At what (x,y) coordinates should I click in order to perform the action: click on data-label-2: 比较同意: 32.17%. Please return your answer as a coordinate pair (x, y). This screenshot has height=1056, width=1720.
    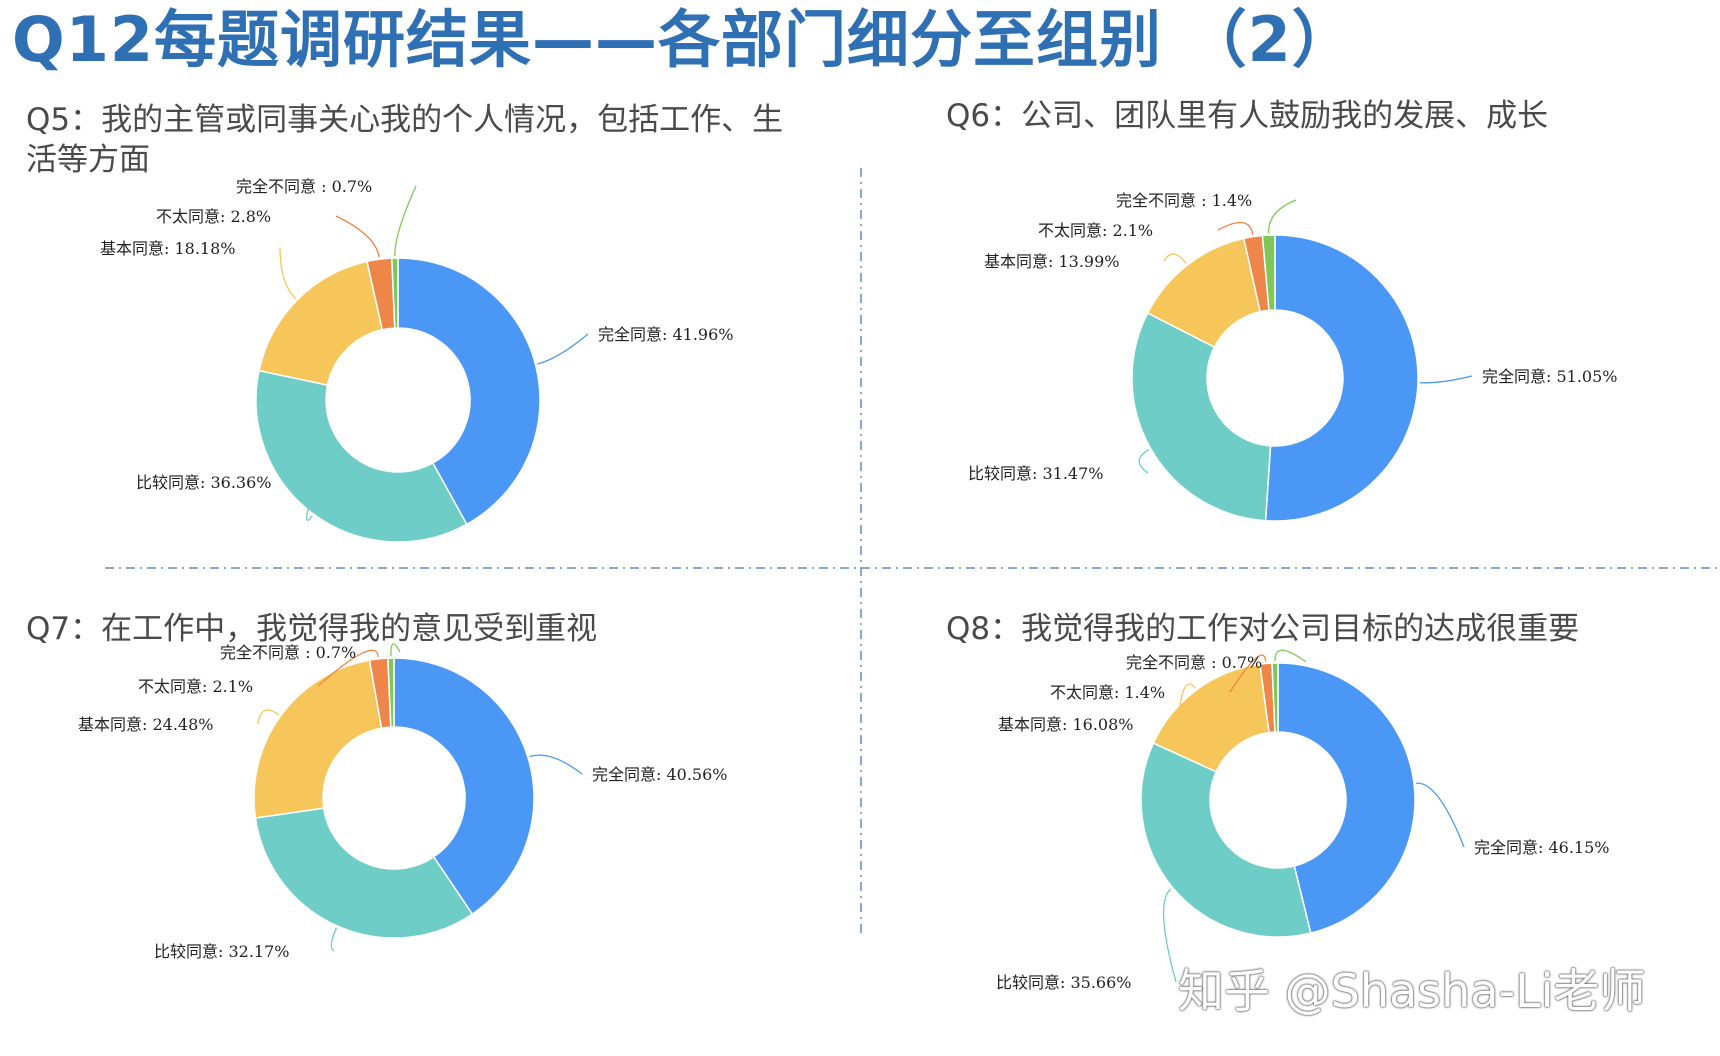
    Looking at the image, I should click on (222, 951).